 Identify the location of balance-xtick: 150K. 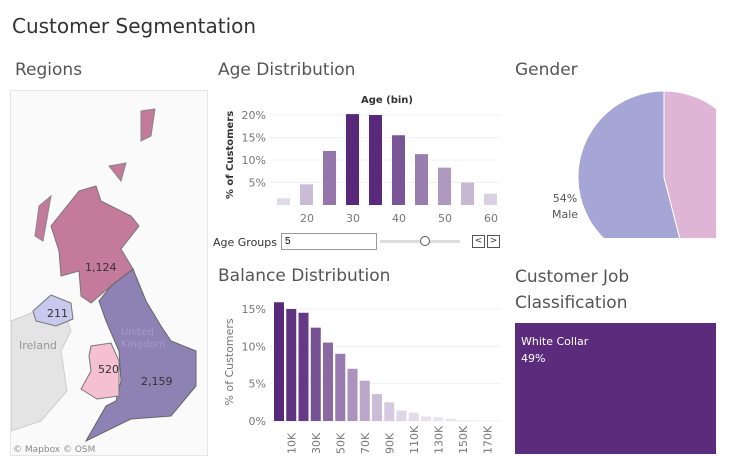
(463, 439).